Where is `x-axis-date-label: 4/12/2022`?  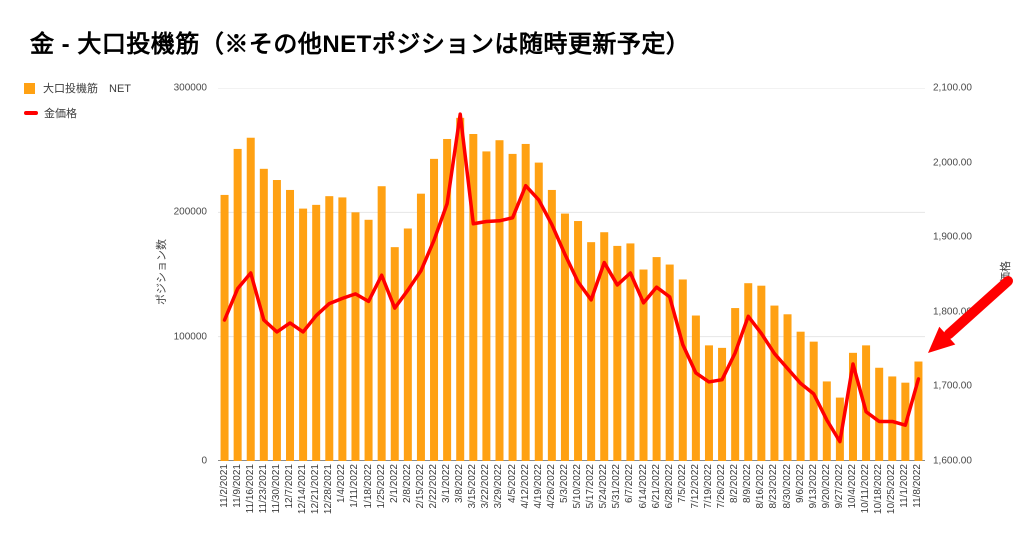 x-axis-date-label: 4/12/2022 is located at coordinates (525, 486).